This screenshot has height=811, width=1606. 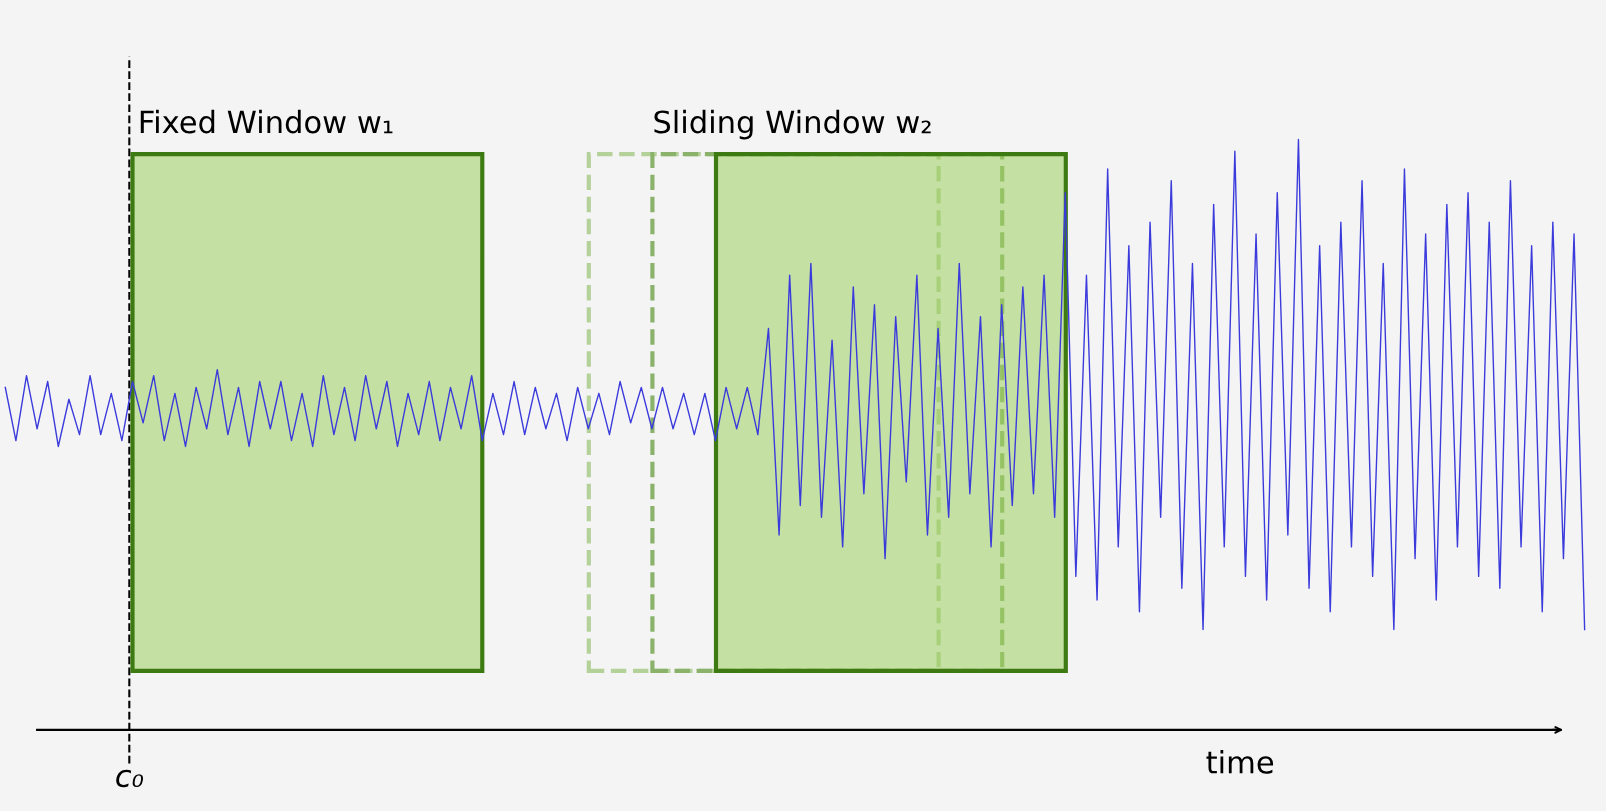 I want to click on text: c₀, so click(x=130, y=778).